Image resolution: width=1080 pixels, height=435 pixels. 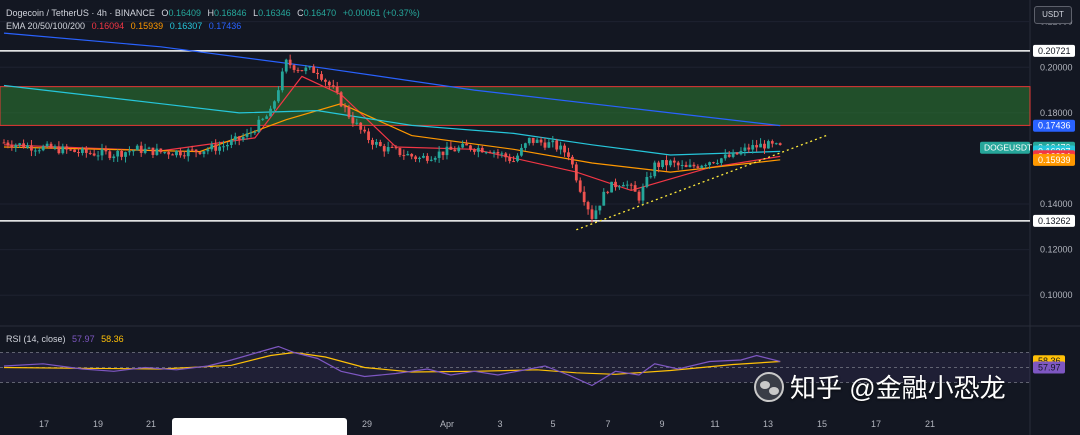 What do you see at coordinates (447, 424) in the screenshot?
I see `time-tick-label: Apr` at bounding box center [447, 424].